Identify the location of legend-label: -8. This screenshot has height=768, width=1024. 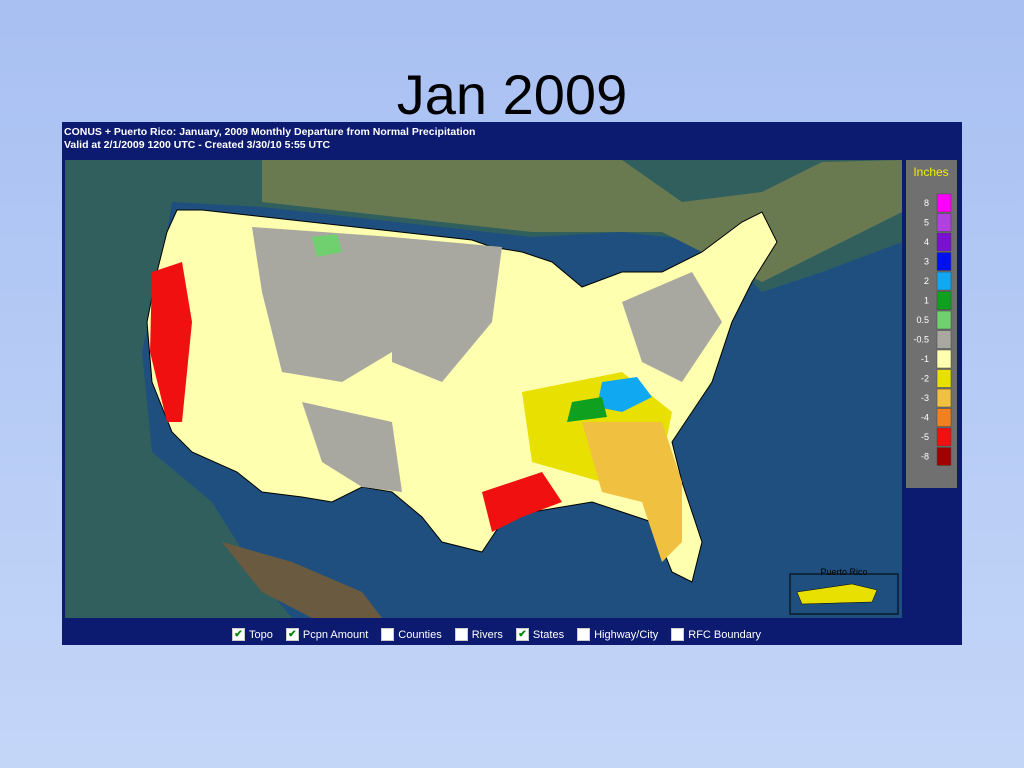
(925, 457).